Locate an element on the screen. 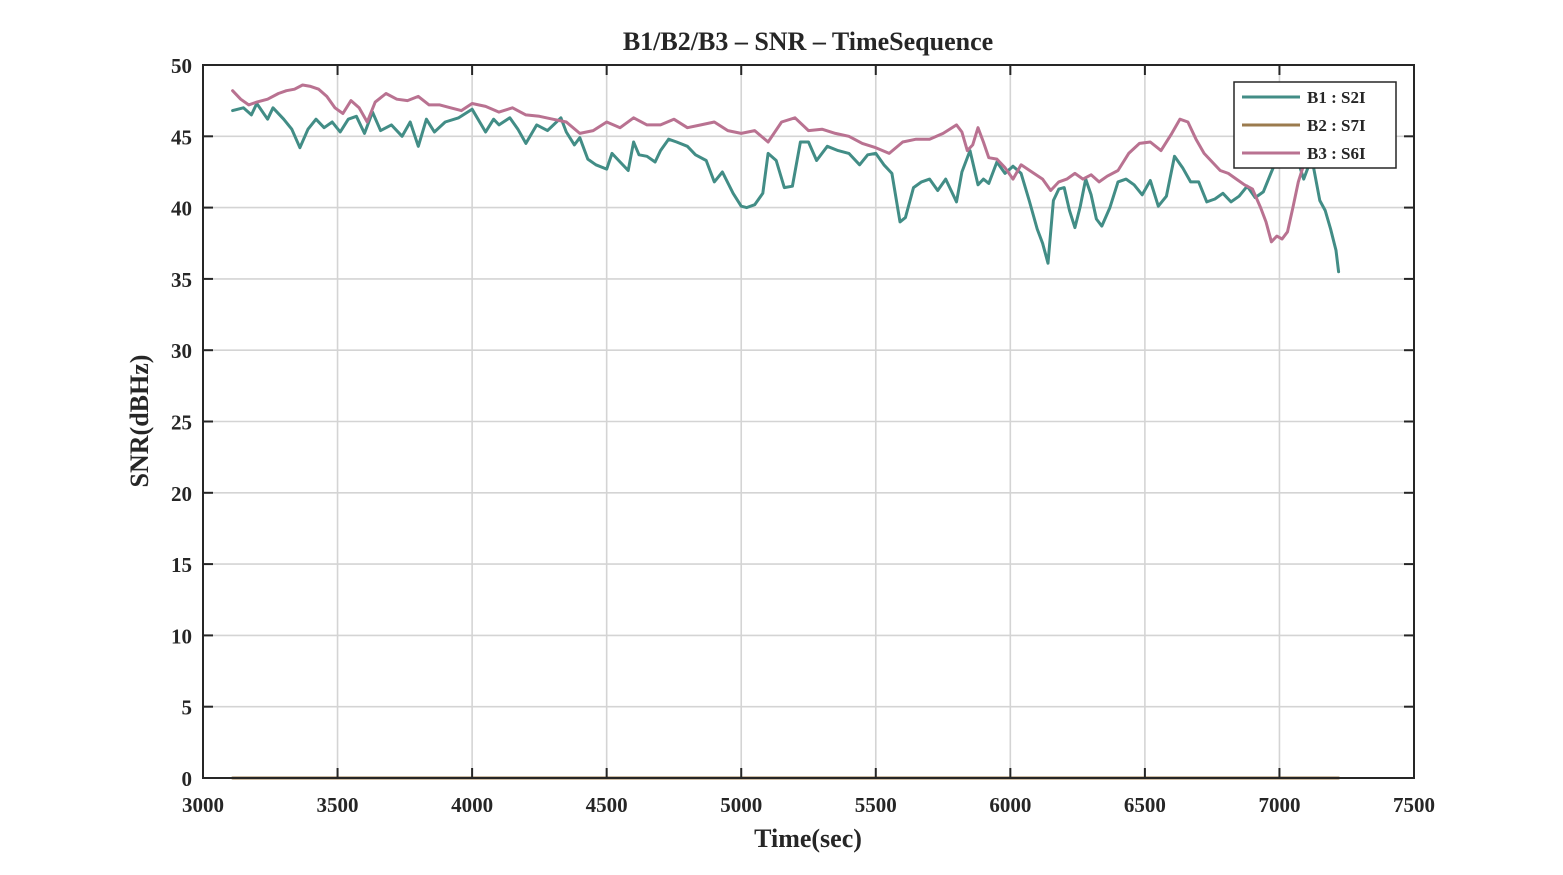 Image resolution: width=1563 pixels, height=875 pixels. y-tick-label: 25 is located at coordinates (181, 423).